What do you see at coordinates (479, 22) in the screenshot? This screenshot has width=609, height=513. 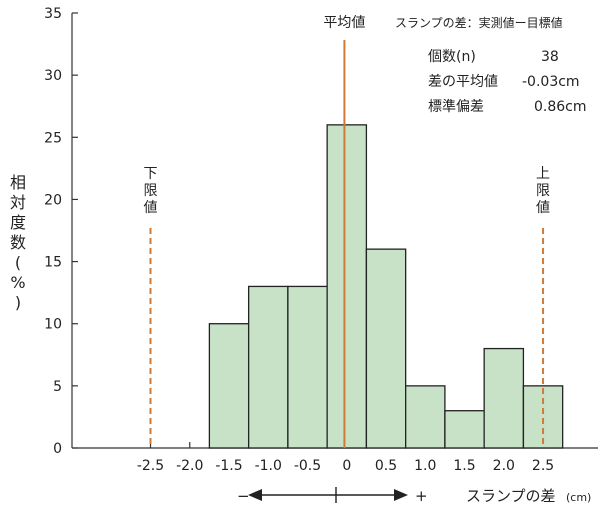 I see `legend-title: スランプの差：実測値ー目標値` at bounding box center [479, 22].